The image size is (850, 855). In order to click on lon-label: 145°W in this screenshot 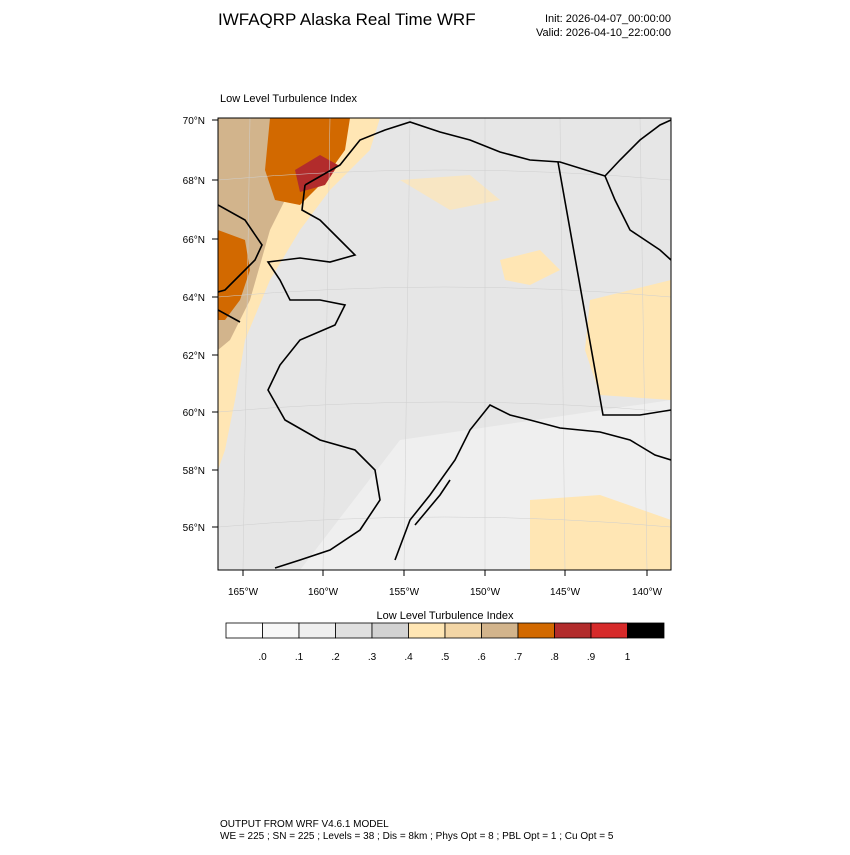, I will do `click(565, 592)`.